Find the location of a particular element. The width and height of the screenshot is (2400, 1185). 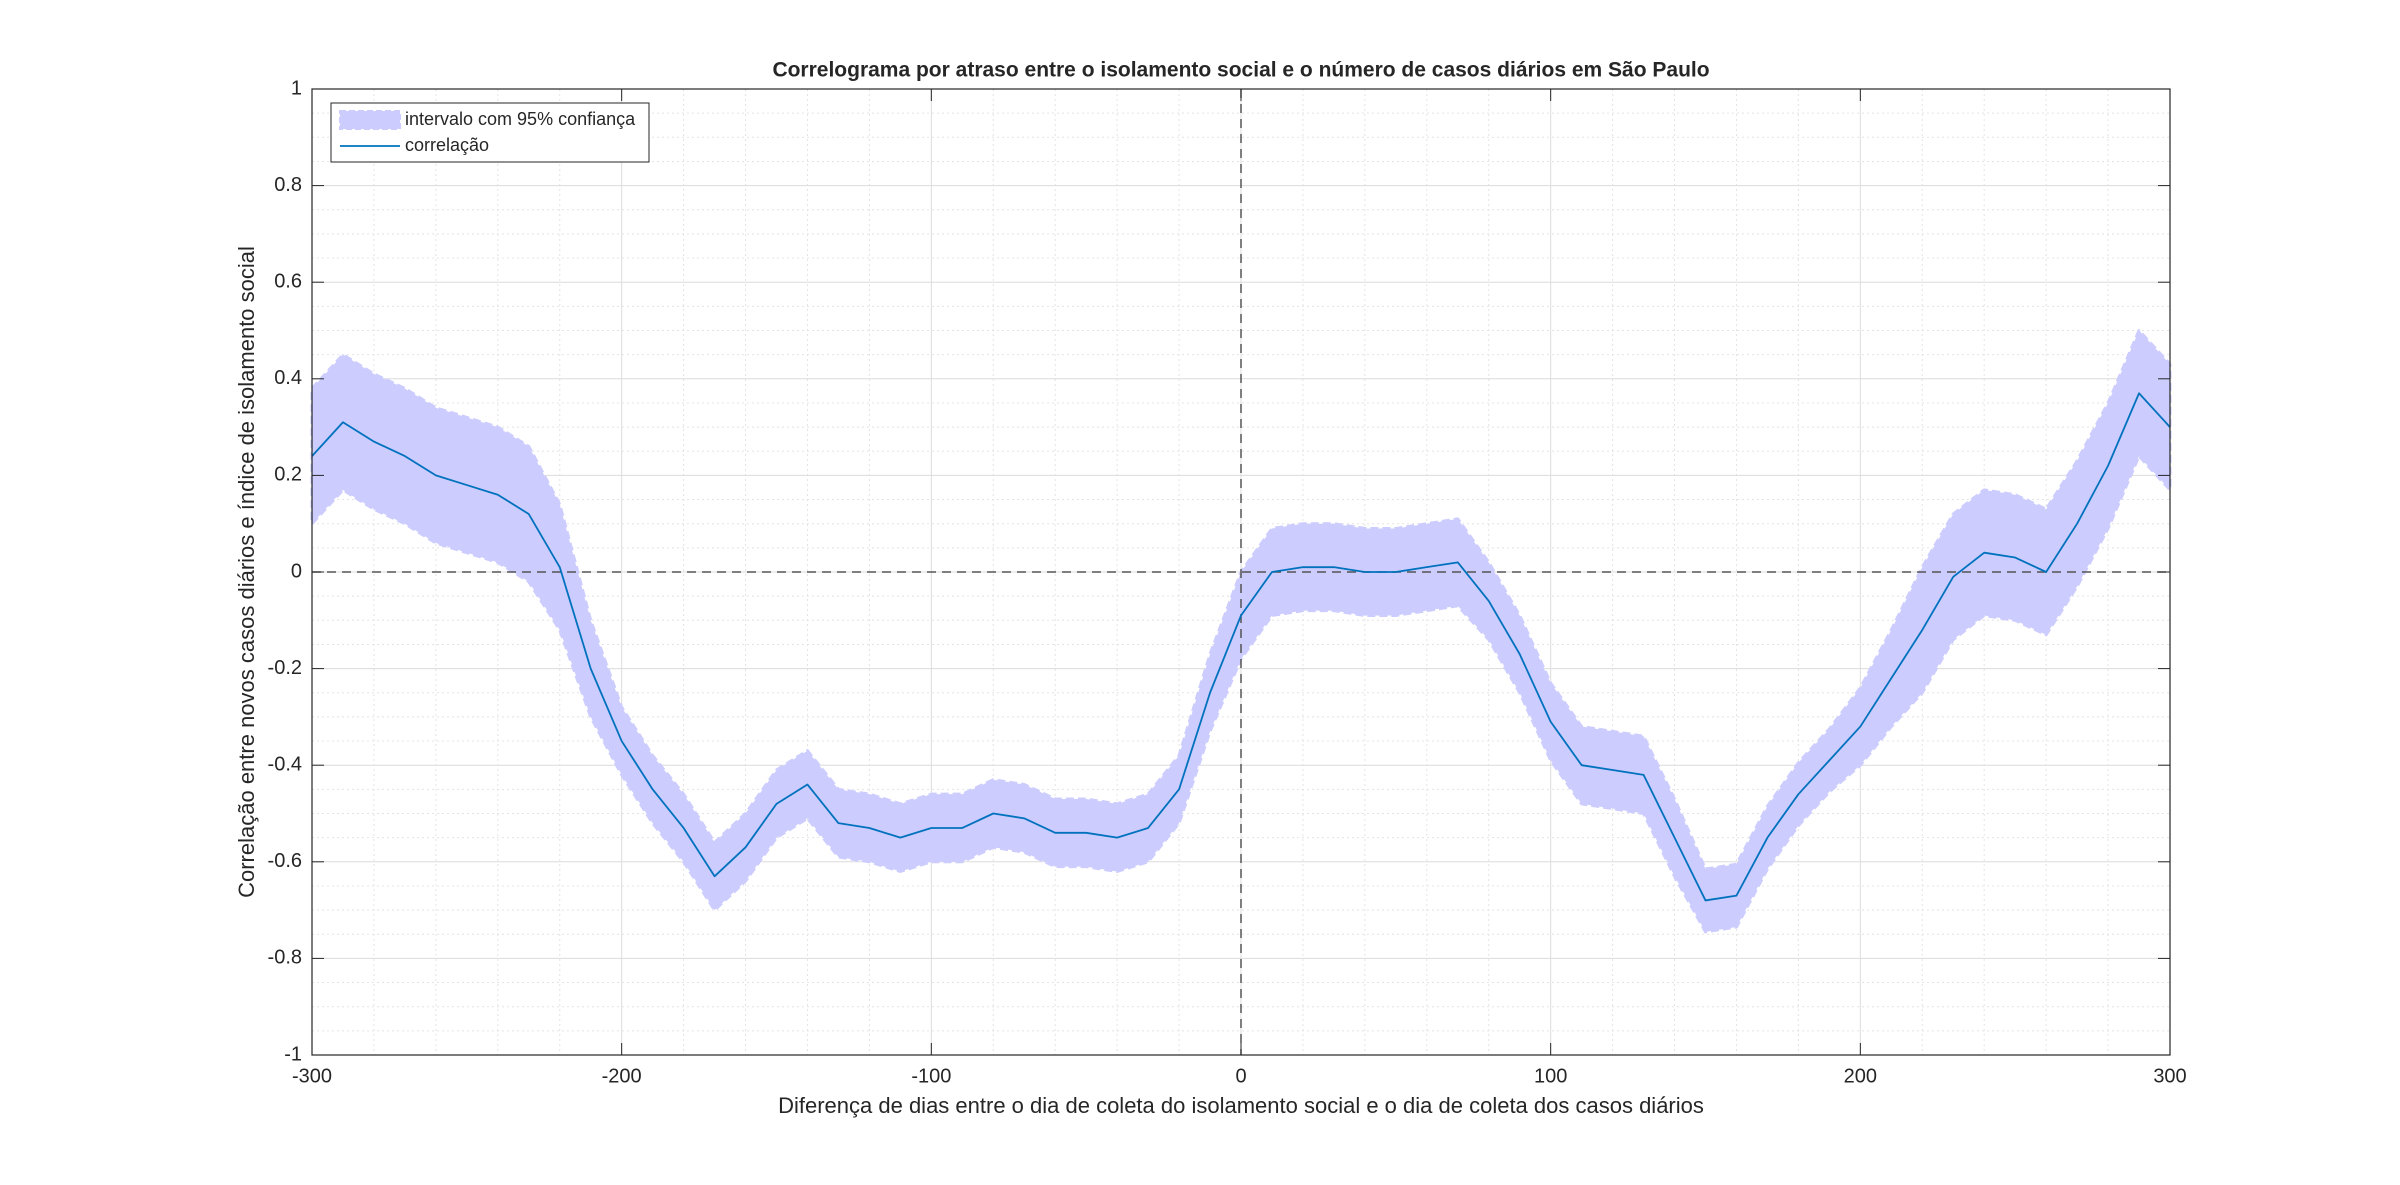

y-tick-label: 0 is located at coordinates (296, 571).